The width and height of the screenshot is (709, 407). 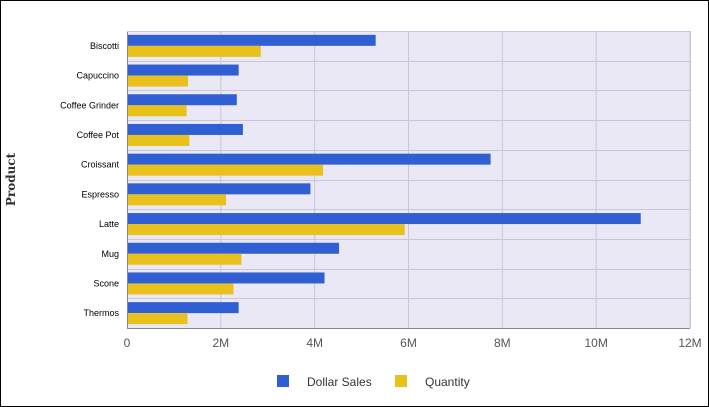 I want to click on bar-dollar-sales-thermos, so click(x=183, y=308).